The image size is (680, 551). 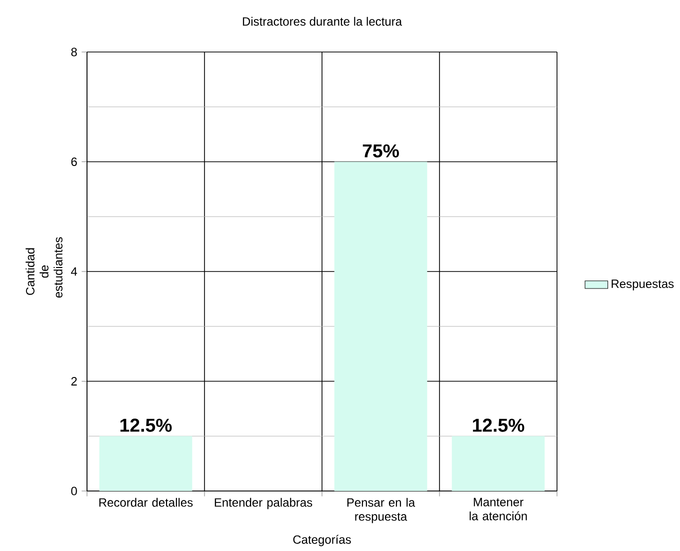 I want to click on annotation: 75%, so click(x=380, y=151).